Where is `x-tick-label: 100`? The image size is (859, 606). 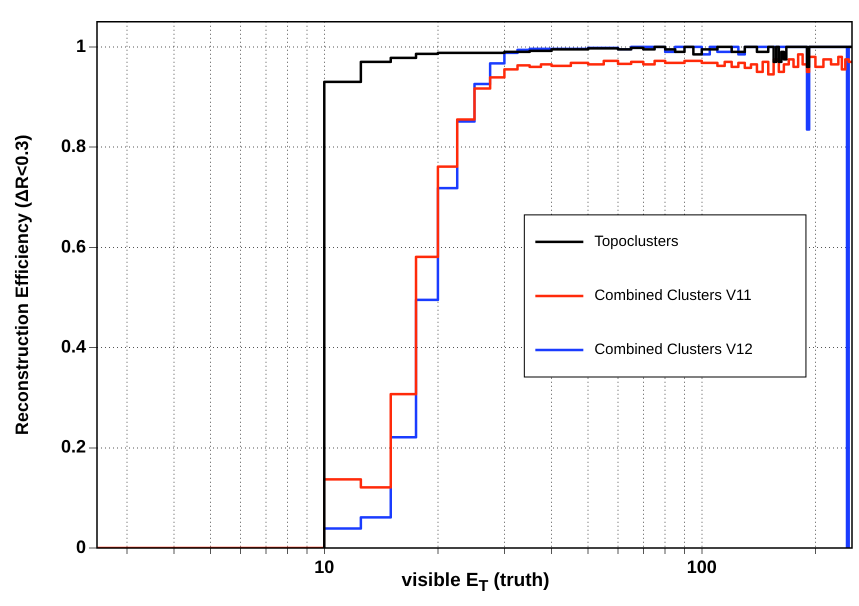 x-tick-label: 100 is located at coordinates (701, 566).